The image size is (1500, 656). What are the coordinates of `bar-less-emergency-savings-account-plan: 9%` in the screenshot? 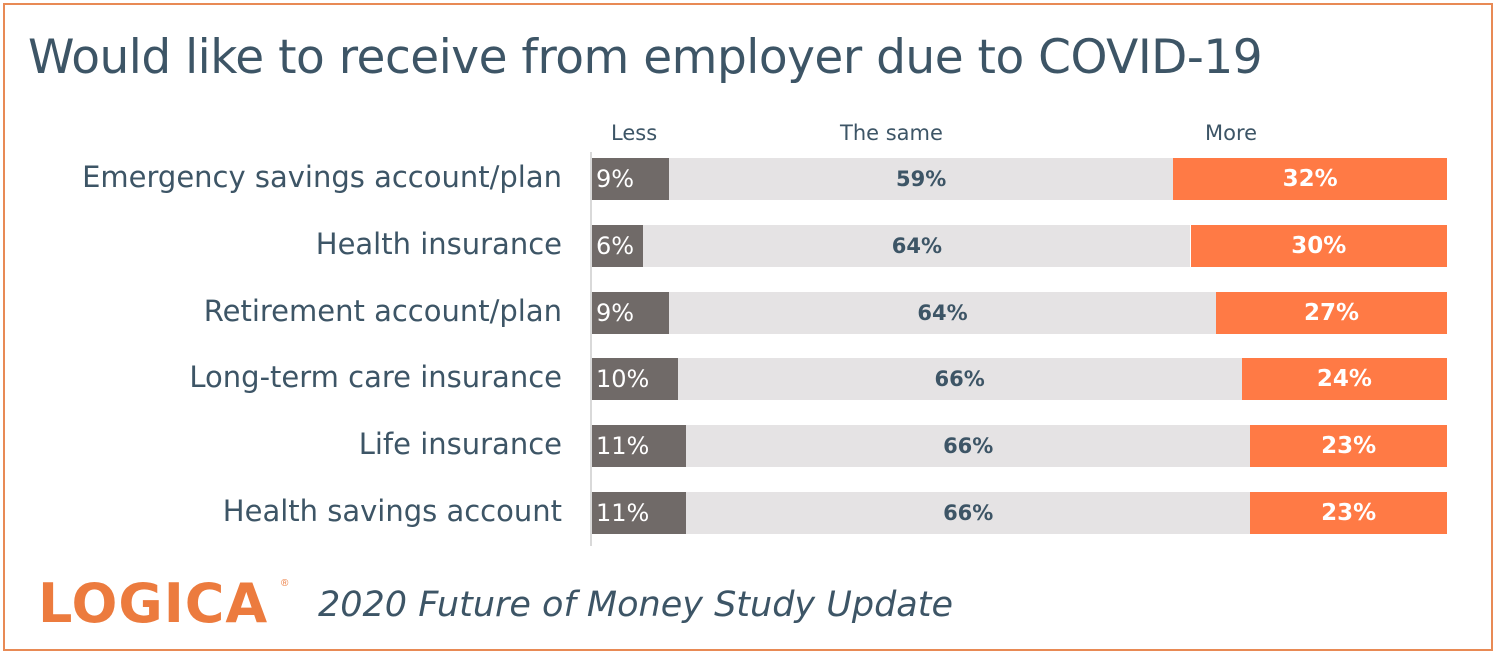 It's located at (630, 179).